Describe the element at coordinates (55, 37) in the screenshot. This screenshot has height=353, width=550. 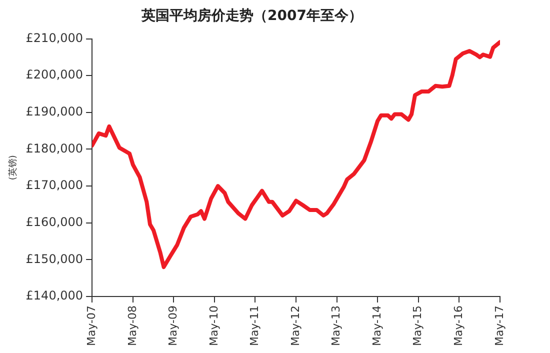
I see `y-tick-label: £210,000` at that location.